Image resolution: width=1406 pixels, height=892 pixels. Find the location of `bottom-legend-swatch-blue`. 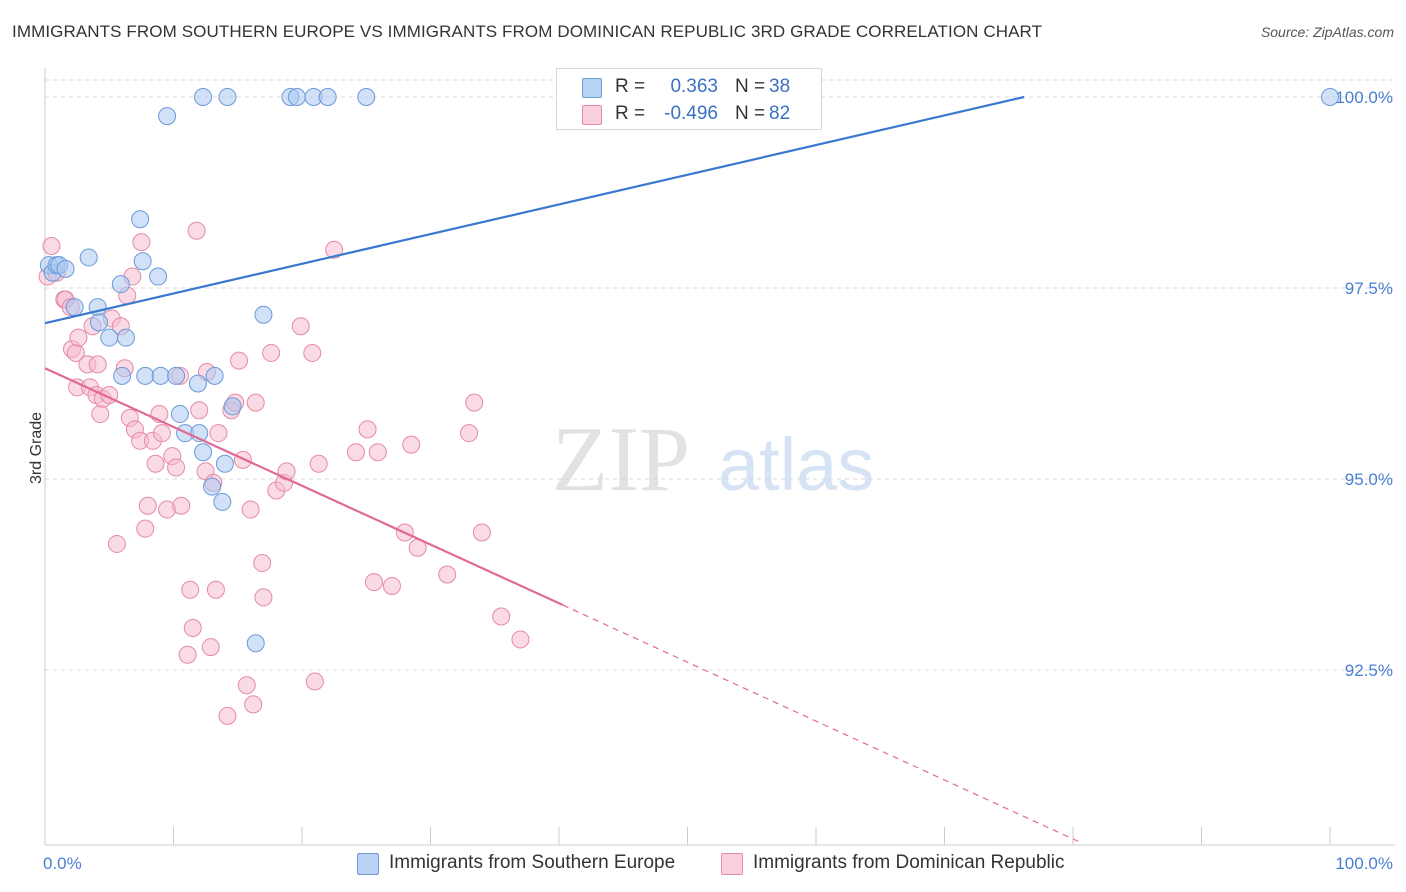

bottom-legend-swatch-blue is located at coordinates (368, 864).